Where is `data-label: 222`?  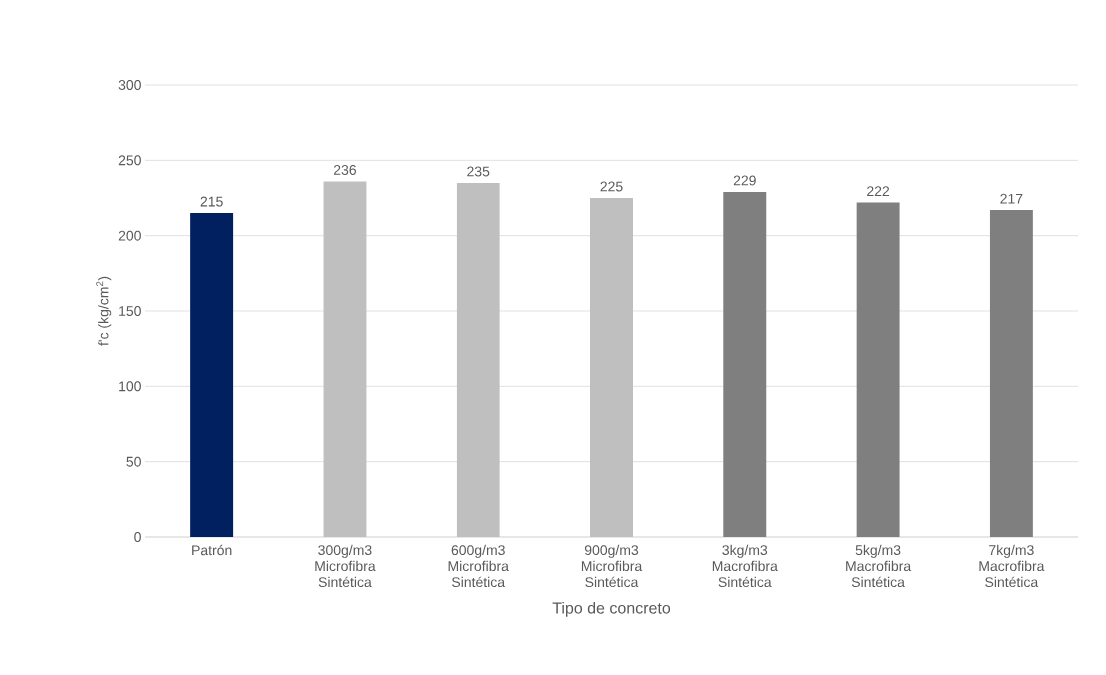 data-label: 222 is located at coordinates (878, 191).